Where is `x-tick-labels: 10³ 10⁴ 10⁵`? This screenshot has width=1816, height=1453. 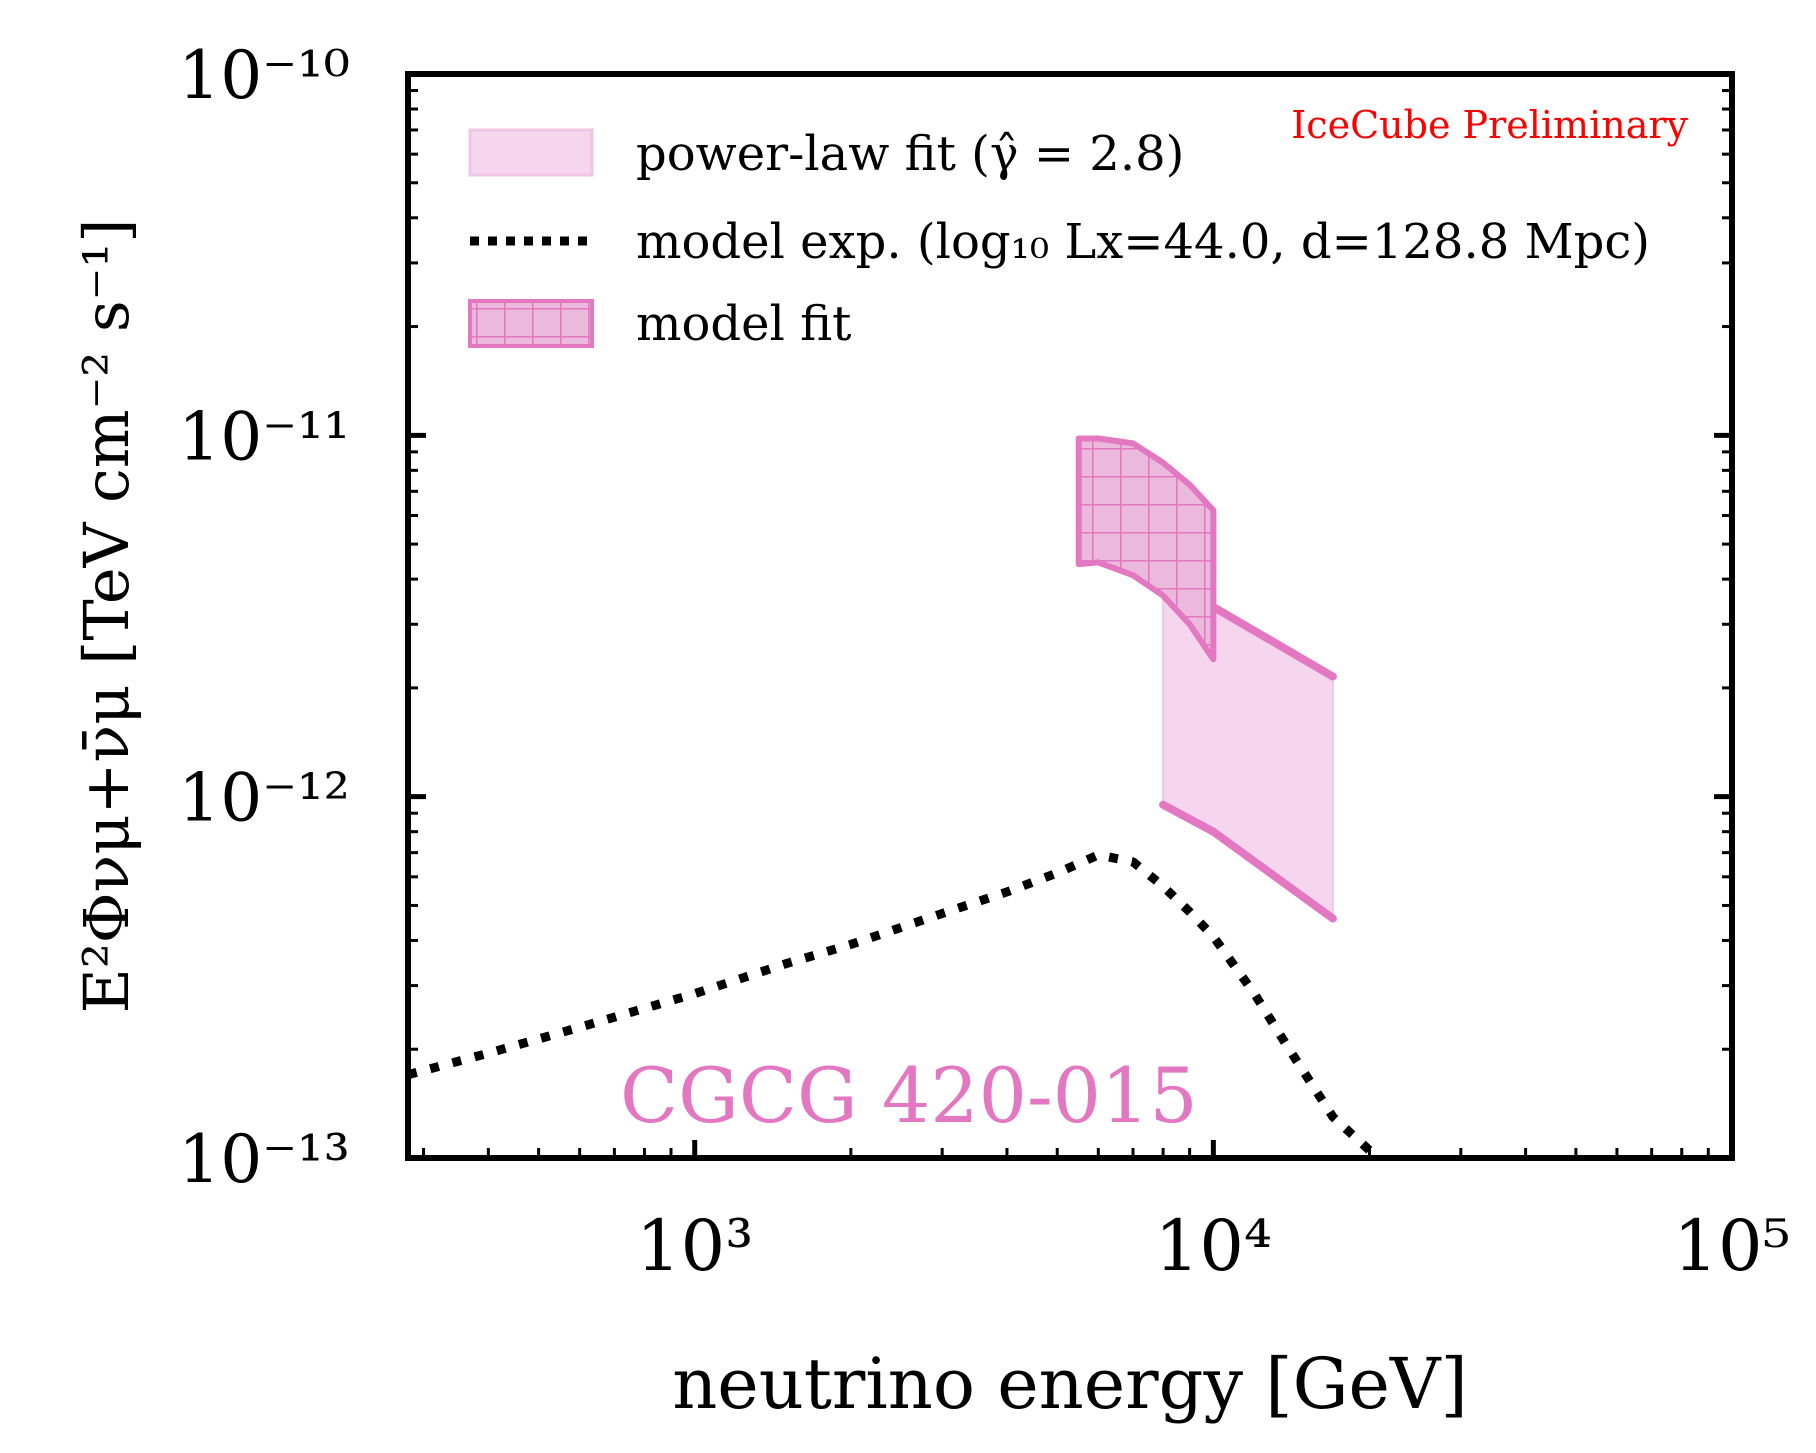 x-tick-labels: 10³ 10⁴ 10⁵ is located at coordinates (1213, 1246).